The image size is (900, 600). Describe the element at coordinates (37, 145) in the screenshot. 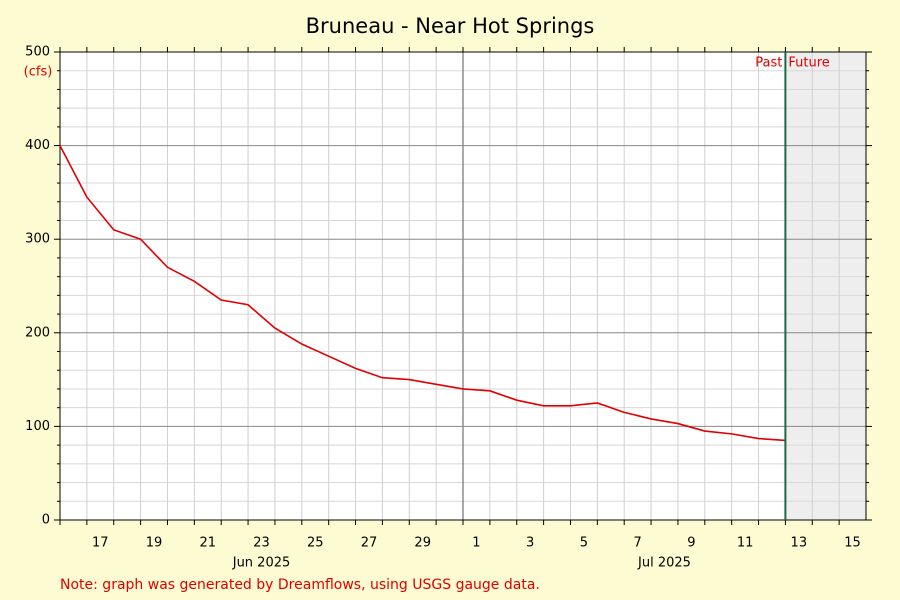

I see `y-tick-label: 400` at that location.